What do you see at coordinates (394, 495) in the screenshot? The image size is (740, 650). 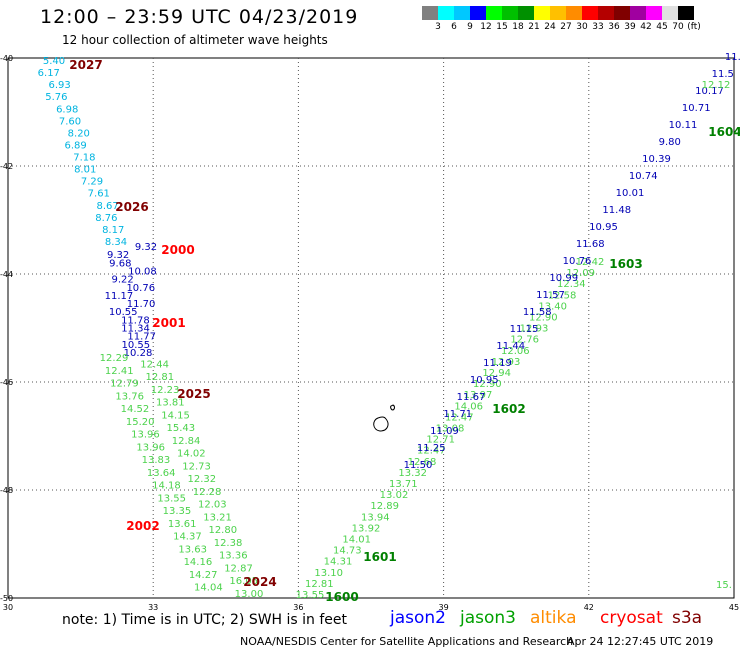 I see `swh-value-label: 13.02` at bounding box center [394, 495].